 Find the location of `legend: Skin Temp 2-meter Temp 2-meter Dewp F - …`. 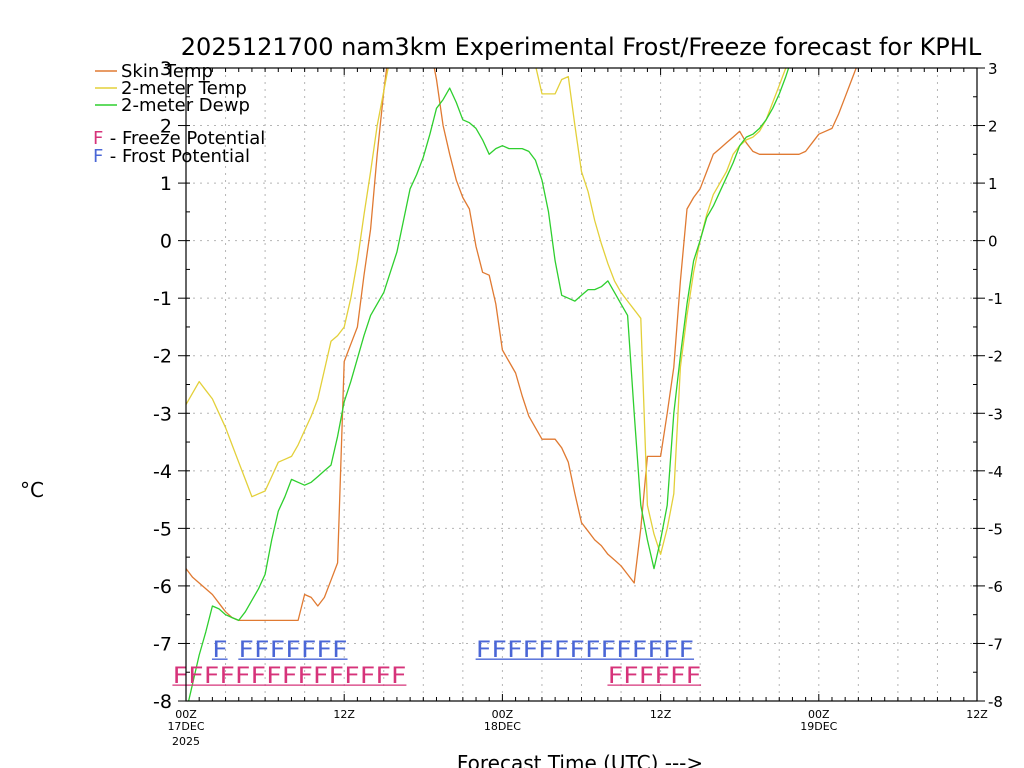

legend: Skin Temp 2-meter Temp 2-meter Dewp F - … is located at coordinates (179, 114).